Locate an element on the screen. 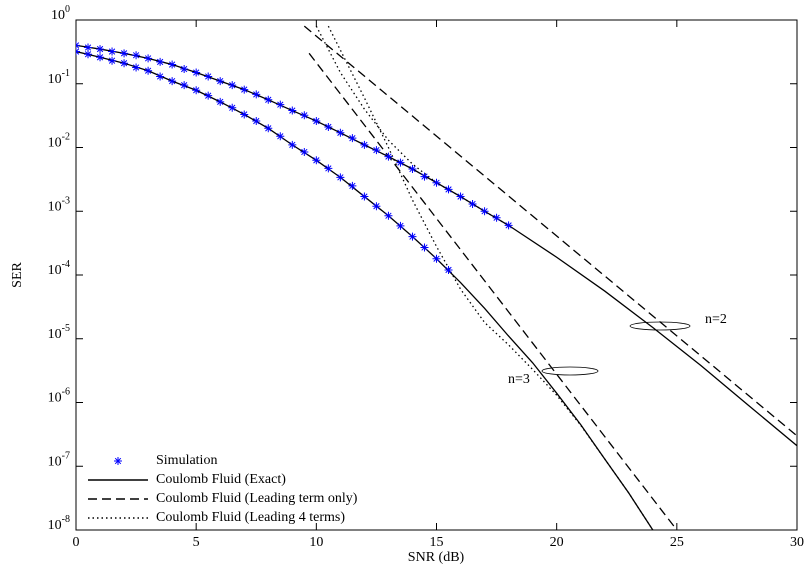 The height and width of the screenshot is (568, 810). x-tick-label: 0 is located at coordinates (76, 542).